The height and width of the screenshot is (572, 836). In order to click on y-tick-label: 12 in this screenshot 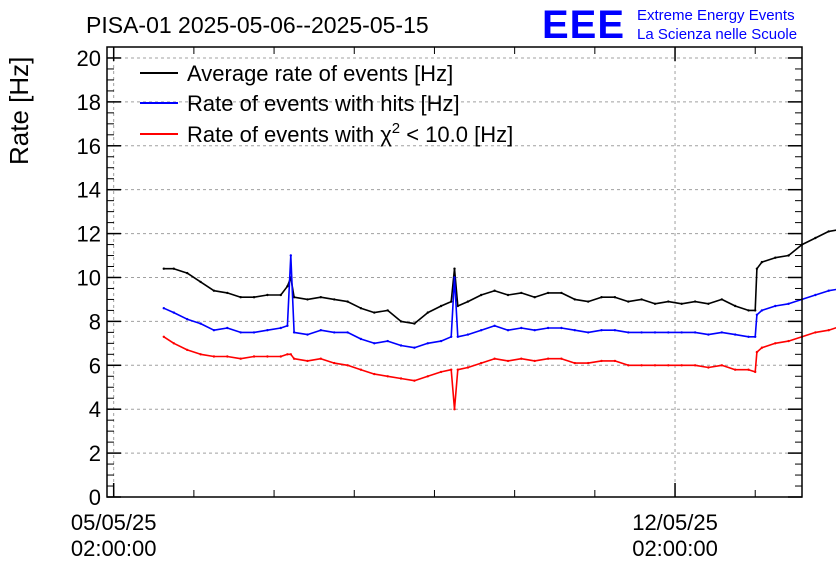, I will do `click(89, 234)`.